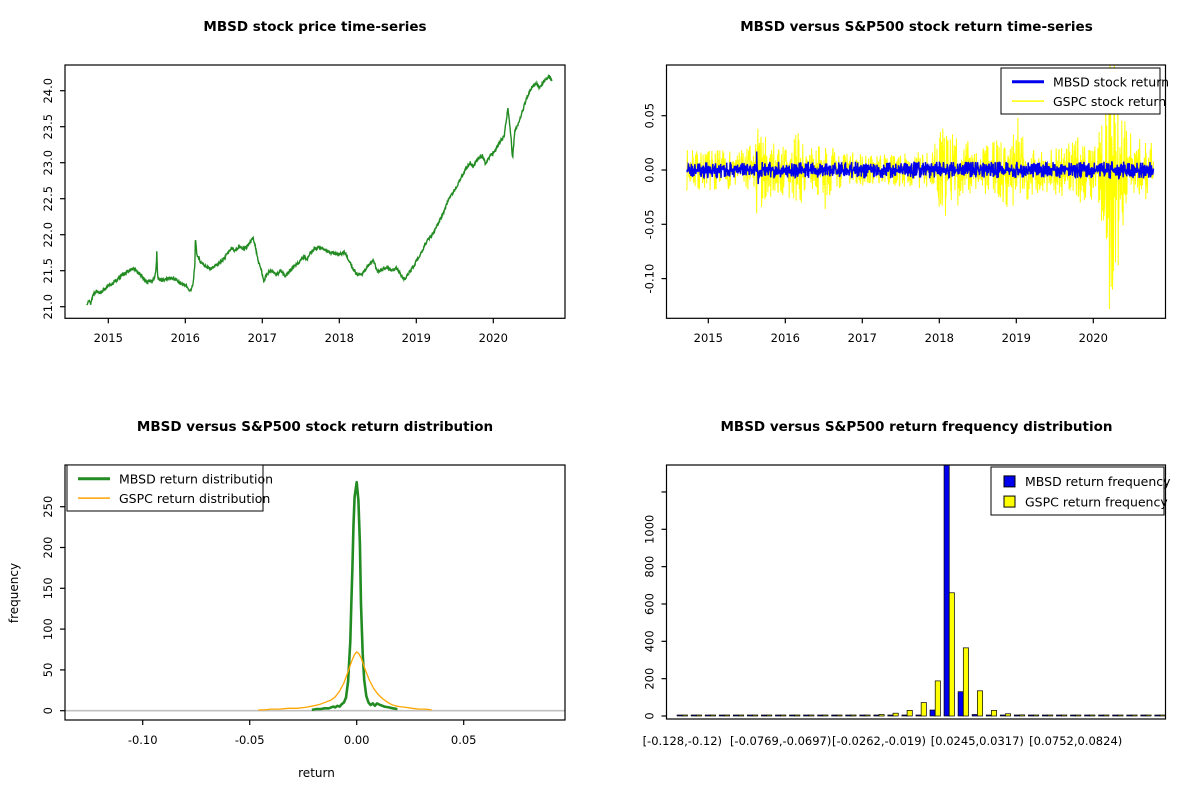 Image resolution: width=1200 pixels, height=800 pixels. I want to click on legend-label: MBSD return frequency, so click(1098, 481).